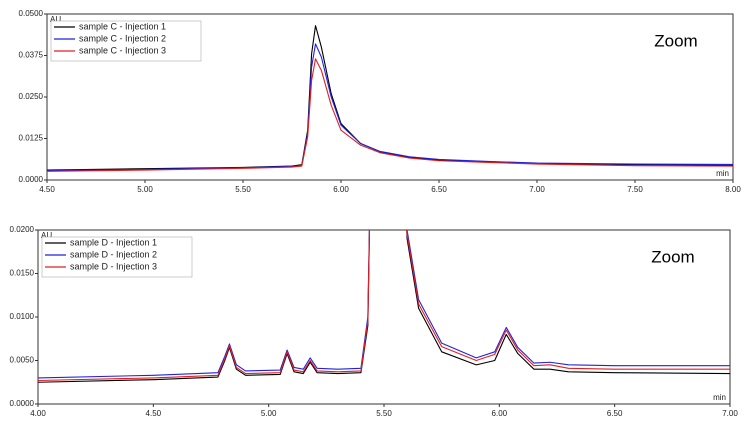  Describe the element at coordinates (31, 138) in the screenshot. I see `y-tick-label: 0.0125` at that location.